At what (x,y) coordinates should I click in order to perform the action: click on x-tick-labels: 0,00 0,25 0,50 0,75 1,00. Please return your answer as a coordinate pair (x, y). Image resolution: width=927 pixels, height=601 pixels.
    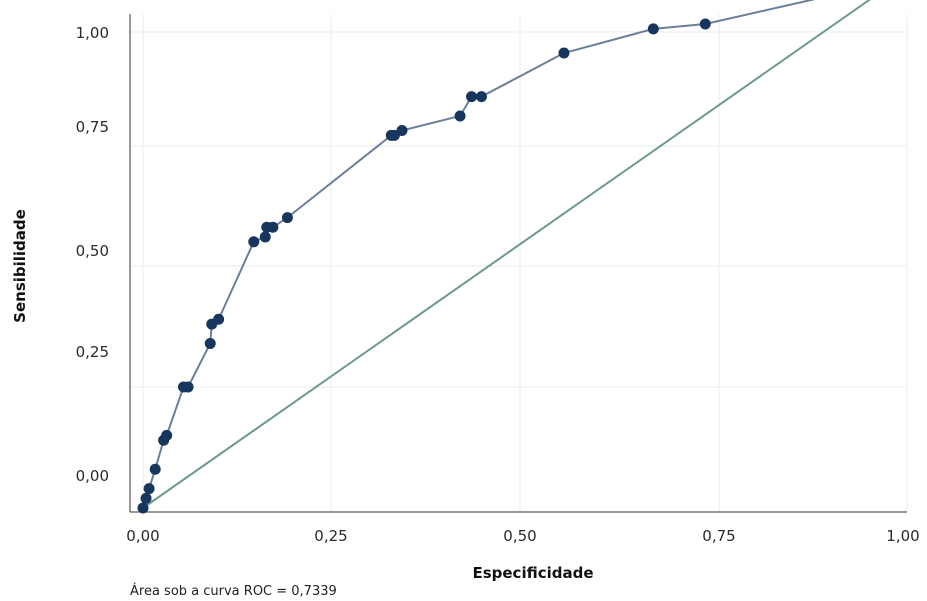
    Looking at the image, I should click on (522, 536).